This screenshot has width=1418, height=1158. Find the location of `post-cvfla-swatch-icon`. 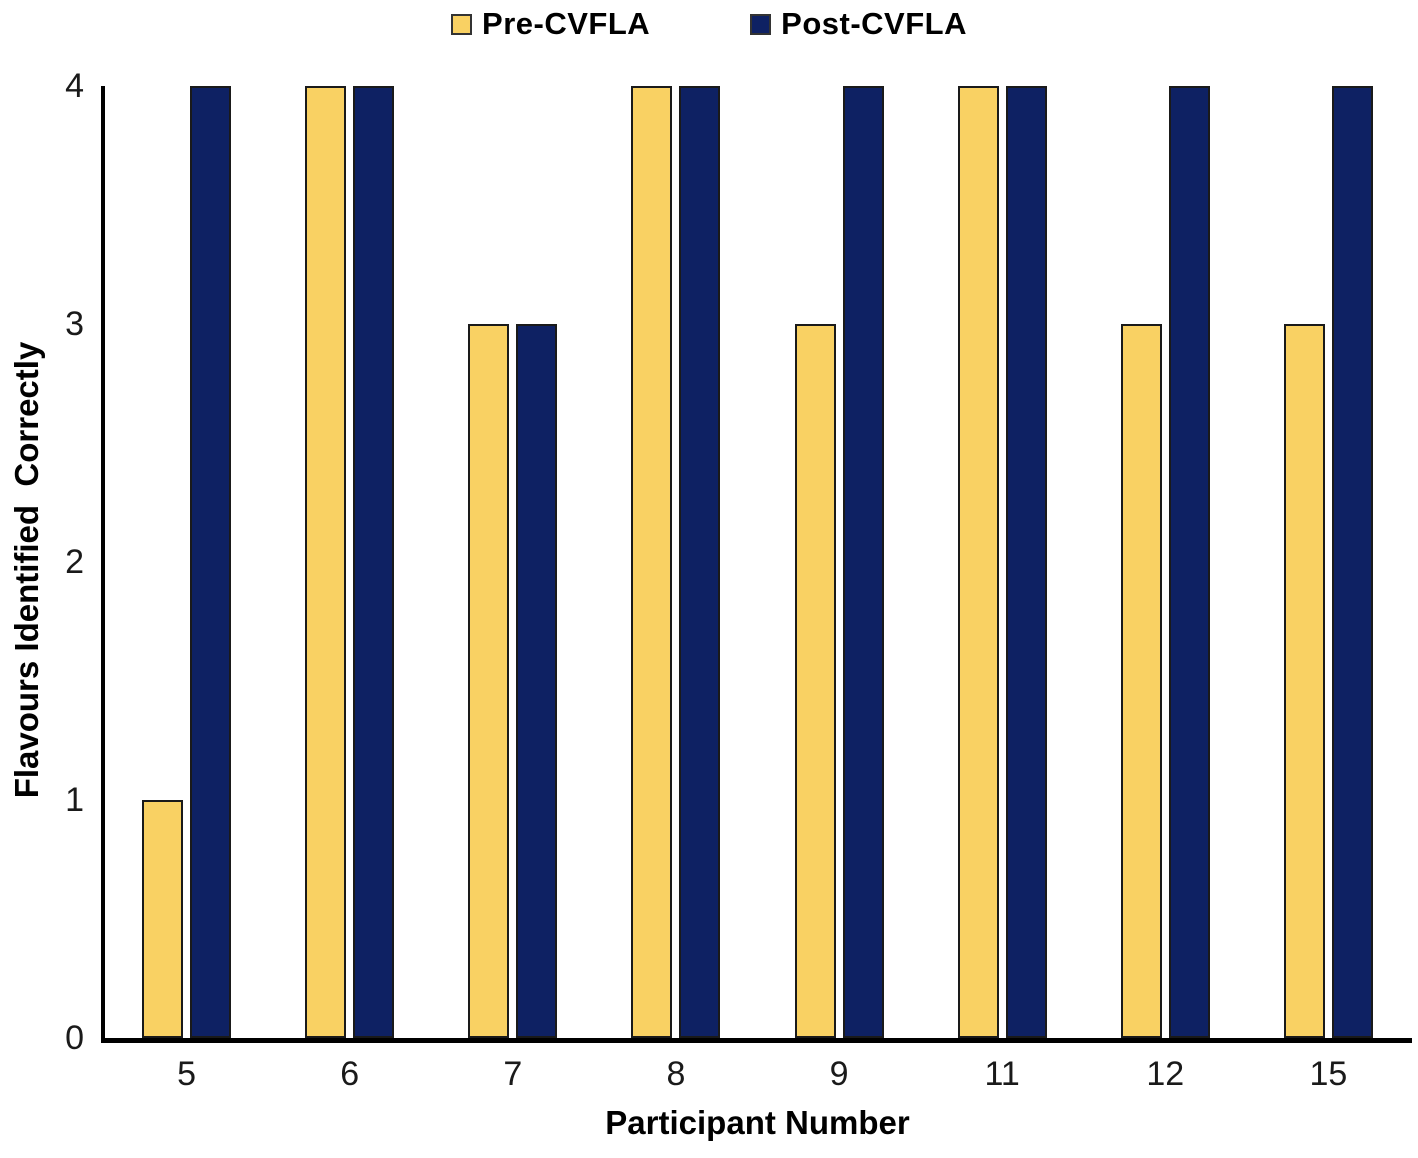

post-cvfla-swatch-icon is located at coordinates (761, 24).